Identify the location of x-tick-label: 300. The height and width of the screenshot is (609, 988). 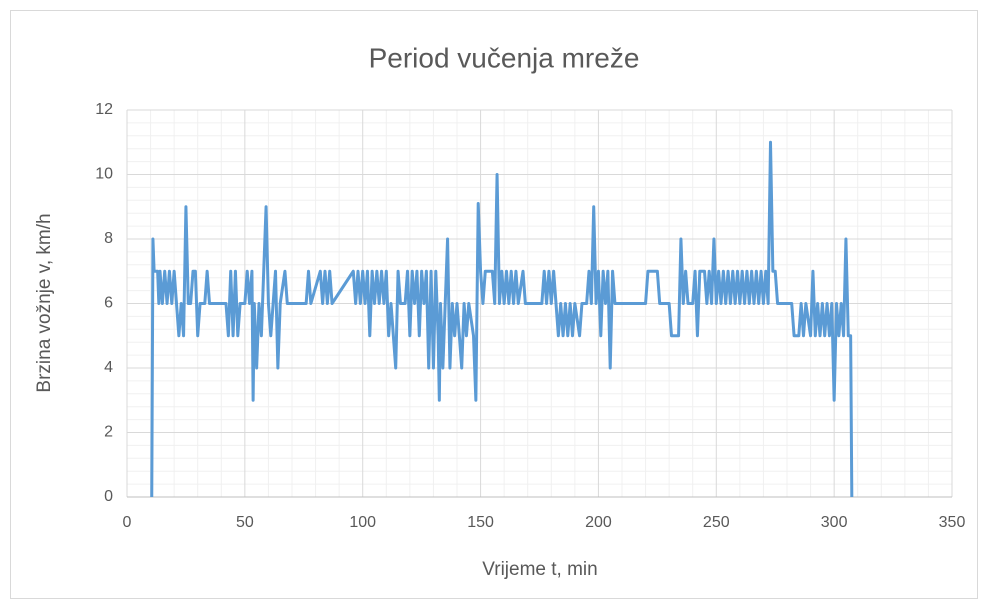
(834, 522).